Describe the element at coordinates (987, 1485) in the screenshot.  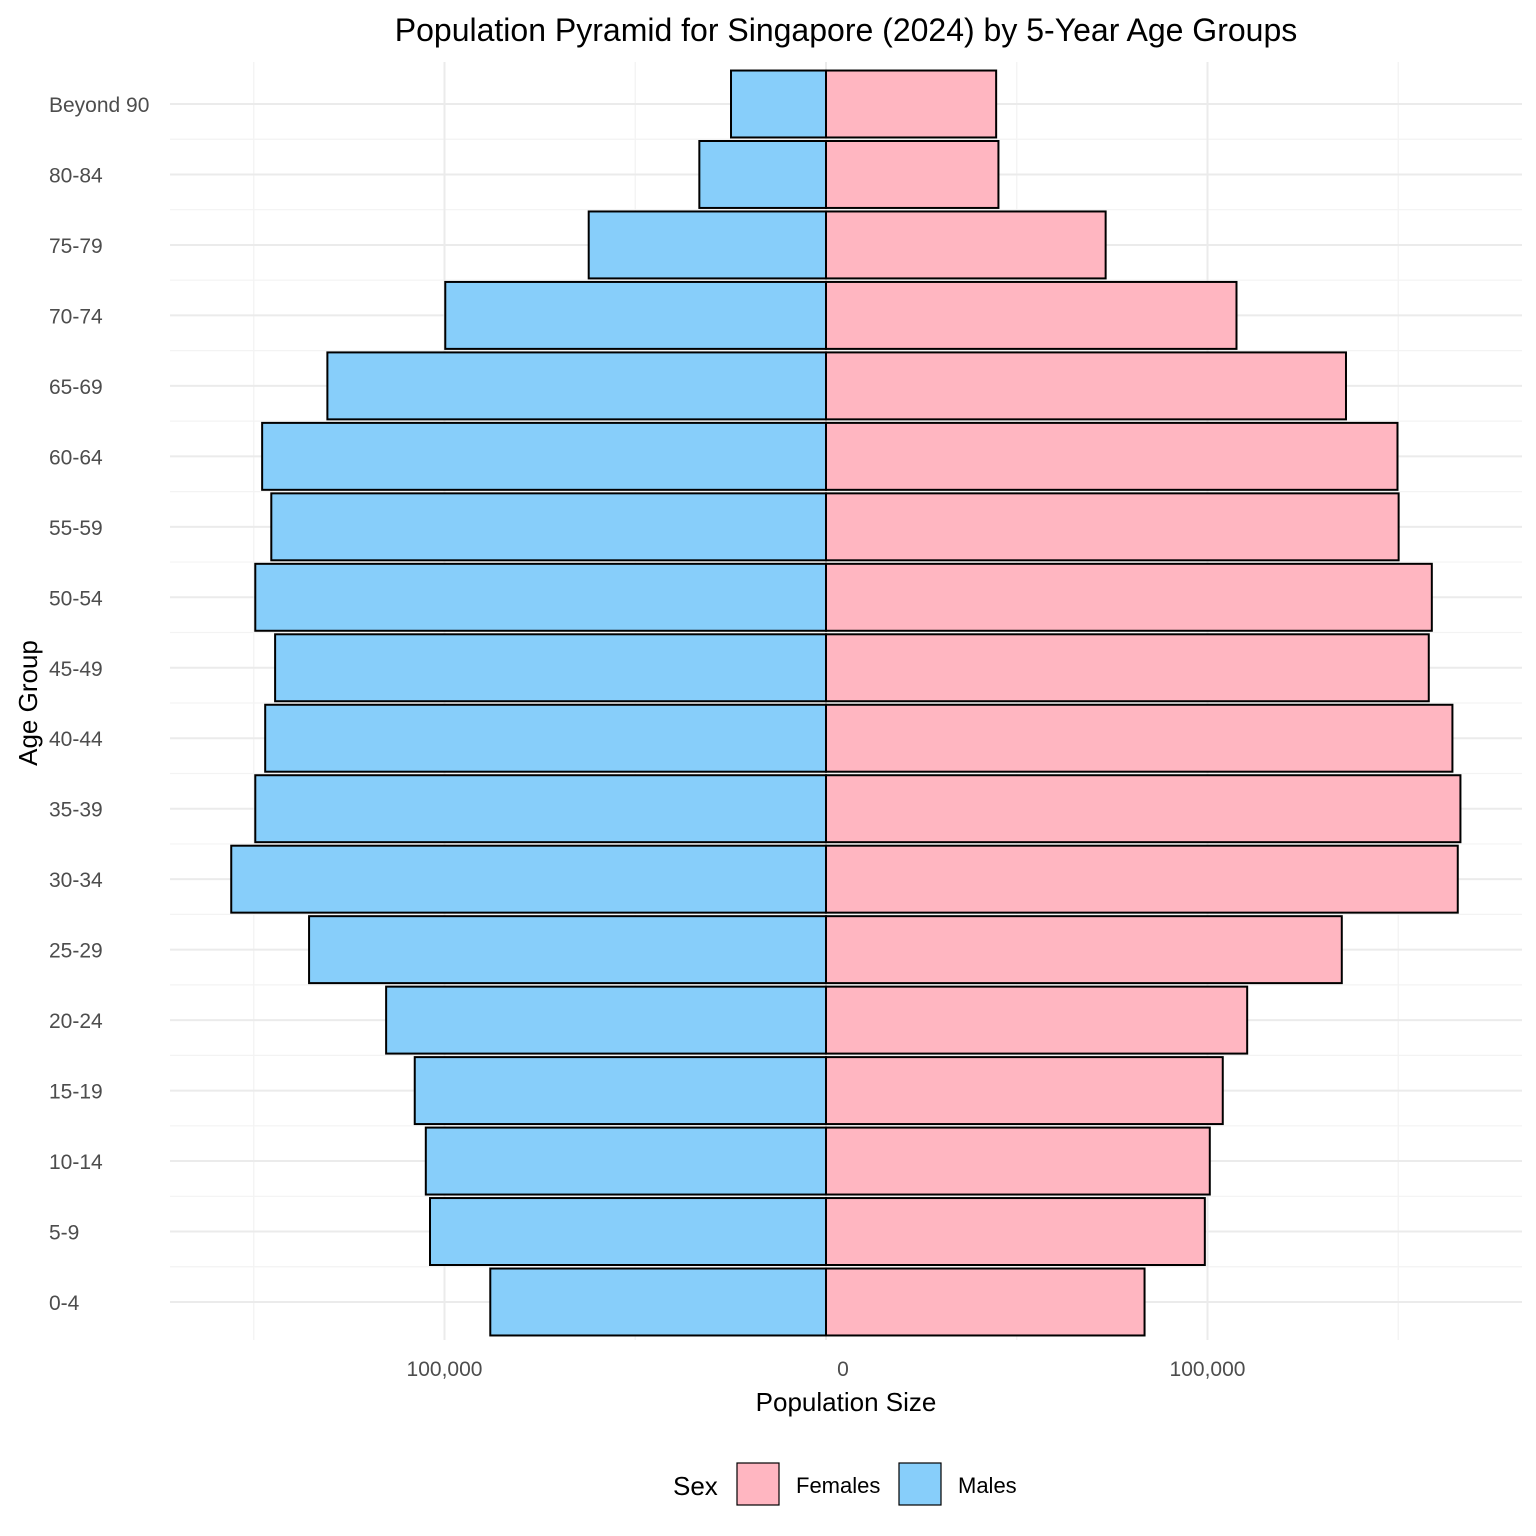
I see `legend-label-males: Males` at that location.